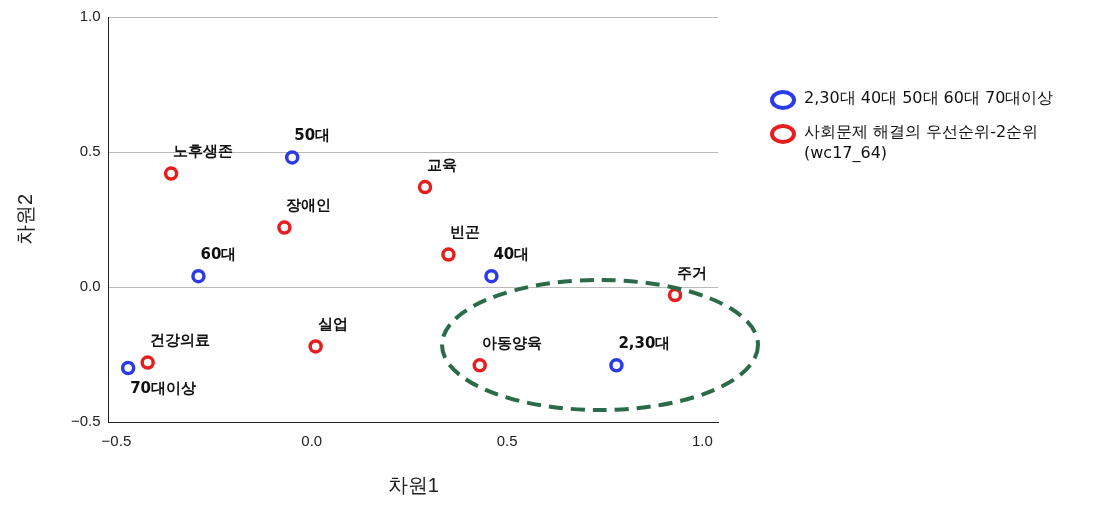  What do you see at coordinates (507, 441) in the screenshot?
I see `x-tick-label: 0.5` at bounding box center [507, 441].